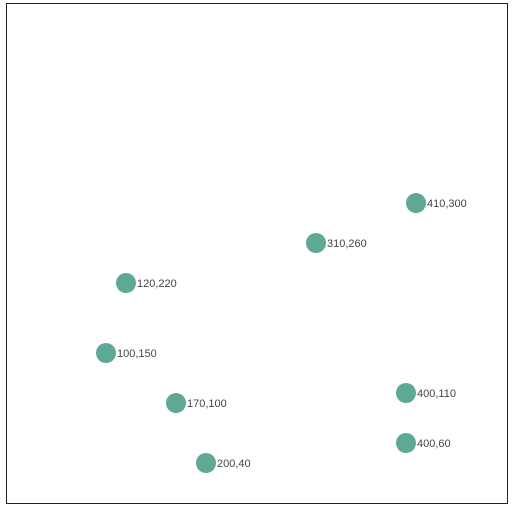  What do you see at coordinates (434, 444) in the screenshot?
I see `point-label: 400,60` at bounding box center [434, 444].